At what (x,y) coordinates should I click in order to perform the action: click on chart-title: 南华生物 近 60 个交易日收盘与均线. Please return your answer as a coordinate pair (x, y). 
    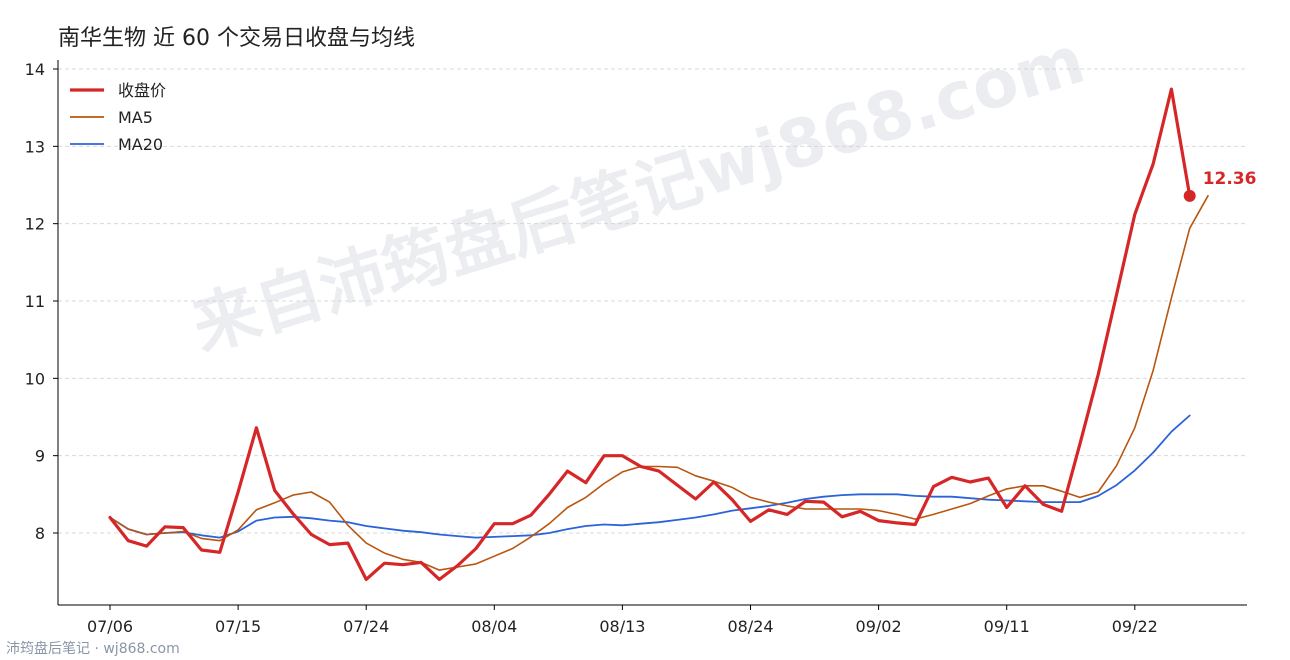
    Looking at the image, I should click on (236, 38).